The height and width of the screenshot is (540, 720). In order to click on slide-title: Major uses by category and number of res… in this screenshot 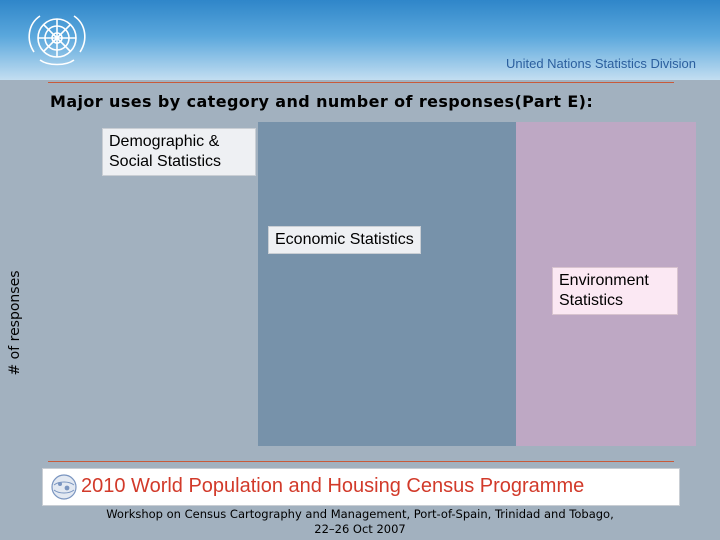, I will do `click(322, 101)`.